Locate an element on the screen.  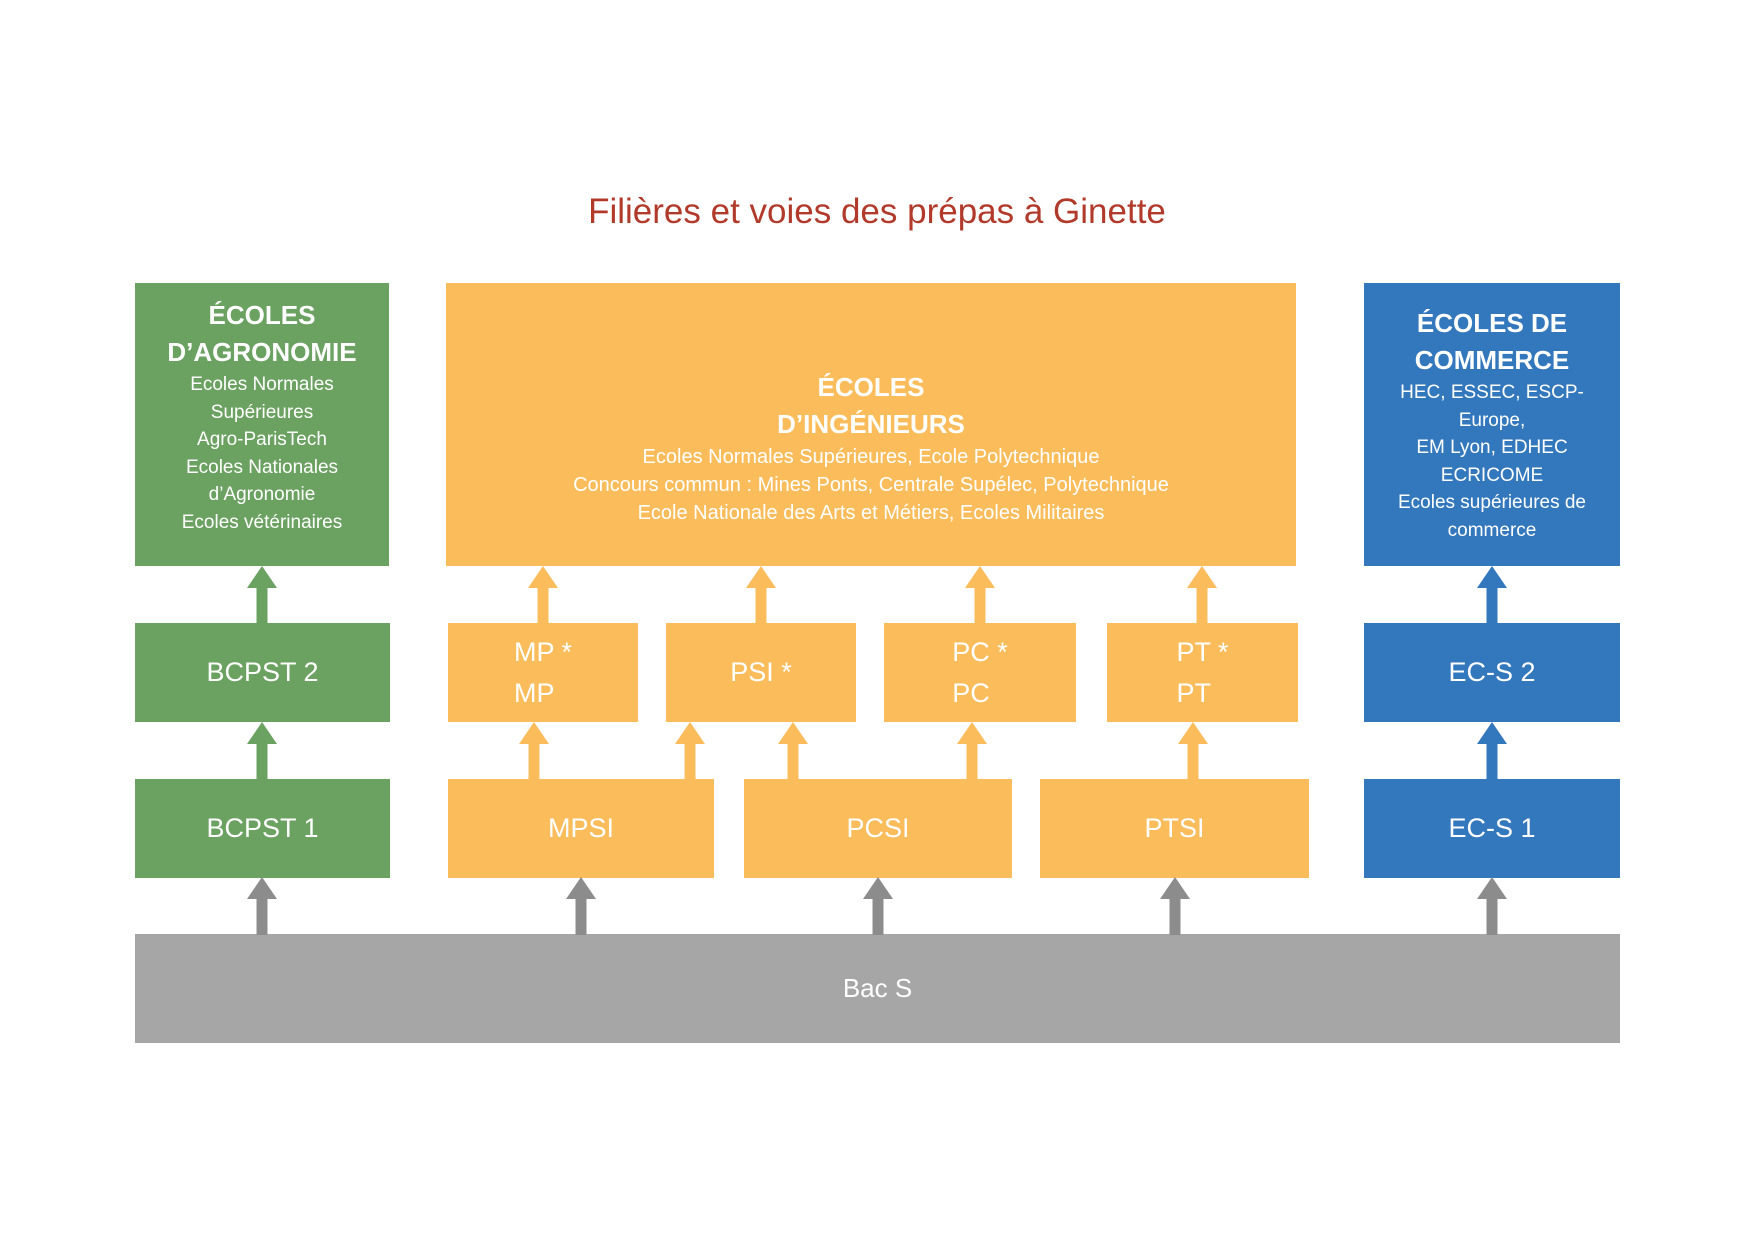
node-label: MP * is located at coordinates (543, 651).